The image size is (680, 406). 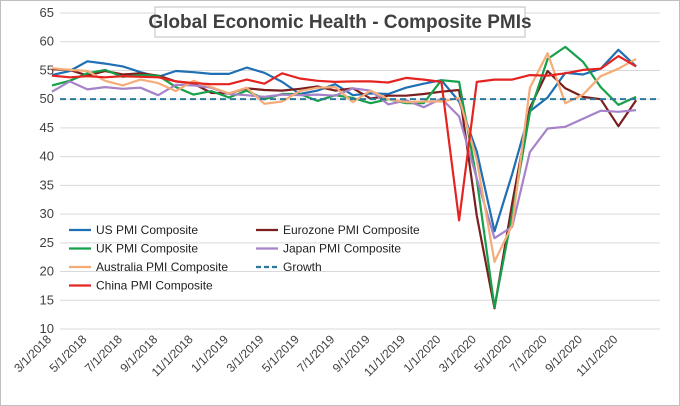 I want to click on y-tick-label: 45, so click(x=47, y=127).